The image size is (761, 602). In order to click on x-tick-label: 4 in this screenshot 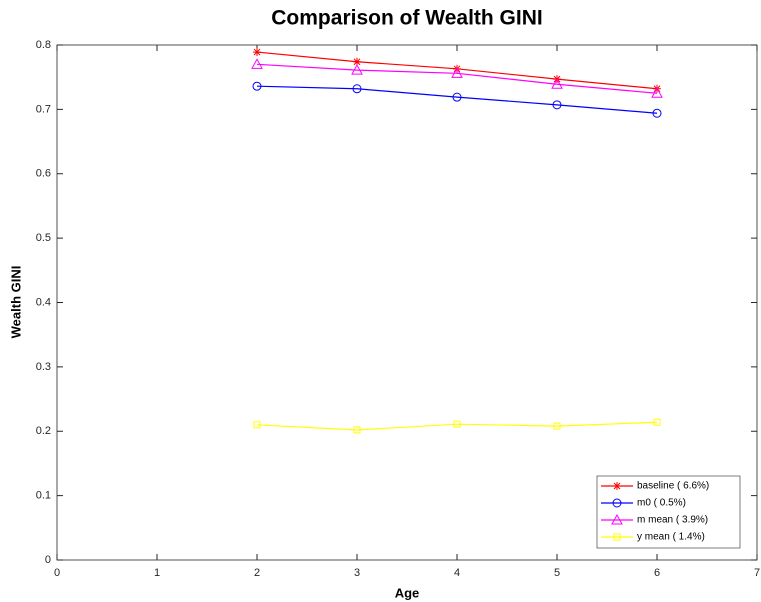, I will do `click(457, 573)`.